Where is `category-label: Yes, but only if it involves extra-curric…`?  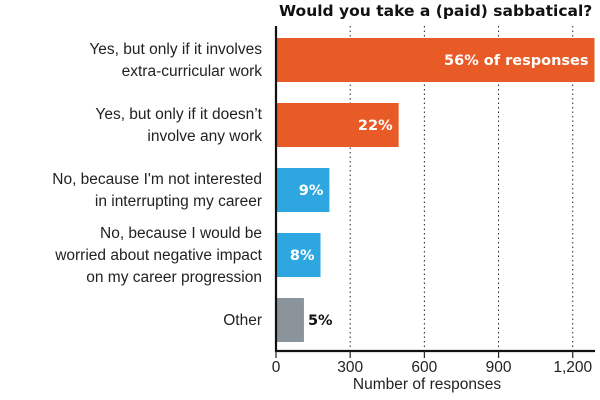 category-label: Yes, but only if it involves extra-curric… is located at coordinates (175, 60).